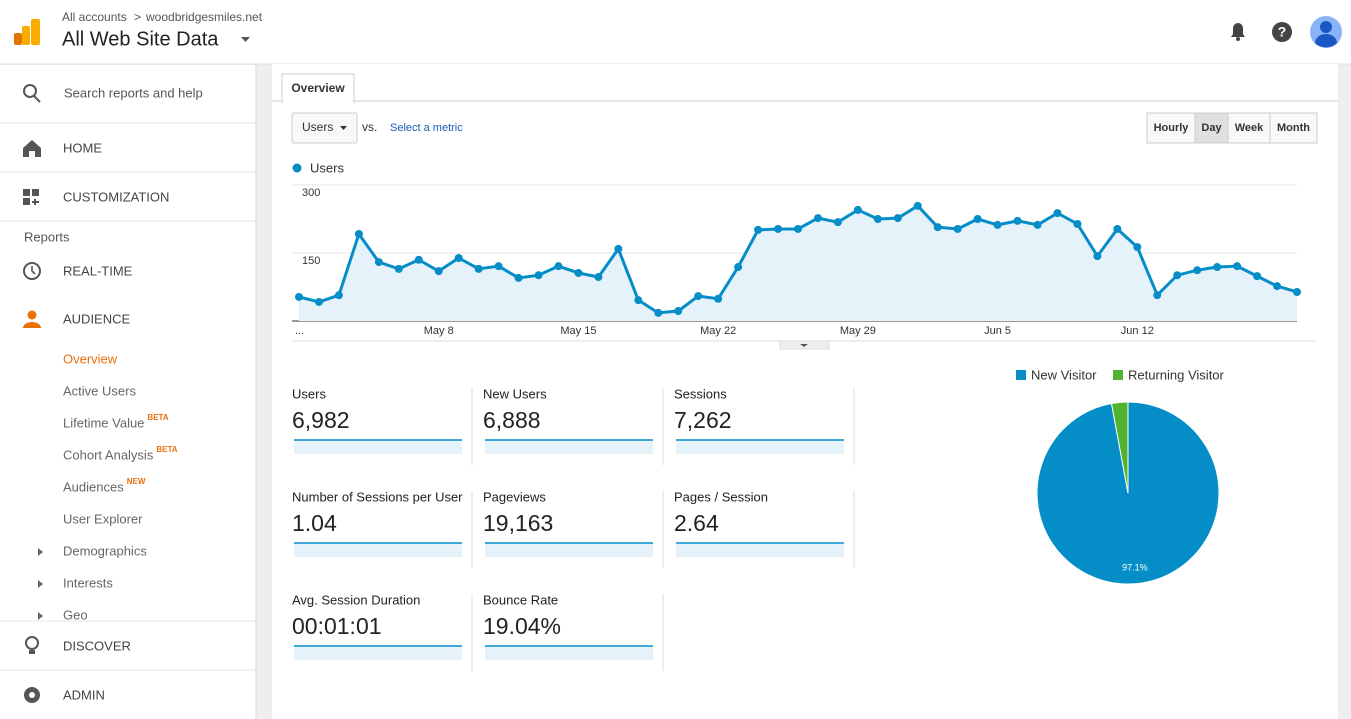  I want to click on breadcrumb: All accounts, so click(94, 17).